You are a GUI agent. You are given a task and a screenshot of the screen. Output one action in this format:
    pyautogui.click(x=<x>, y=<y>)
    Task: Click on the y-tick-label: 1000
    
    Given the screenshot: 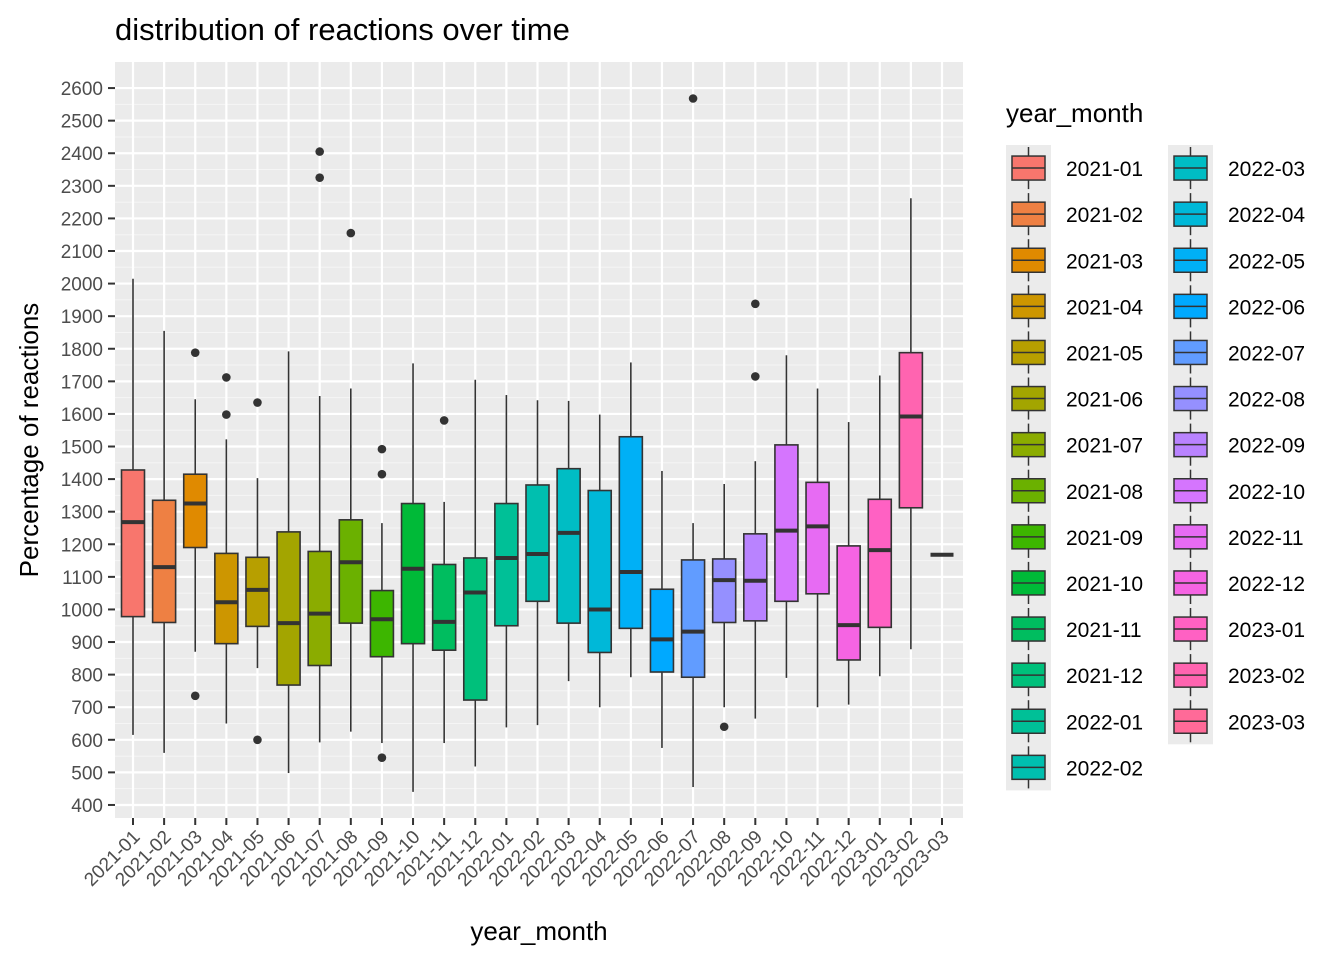 What is the action you would take?
    pyautogui.click(x=82, y=610)
    